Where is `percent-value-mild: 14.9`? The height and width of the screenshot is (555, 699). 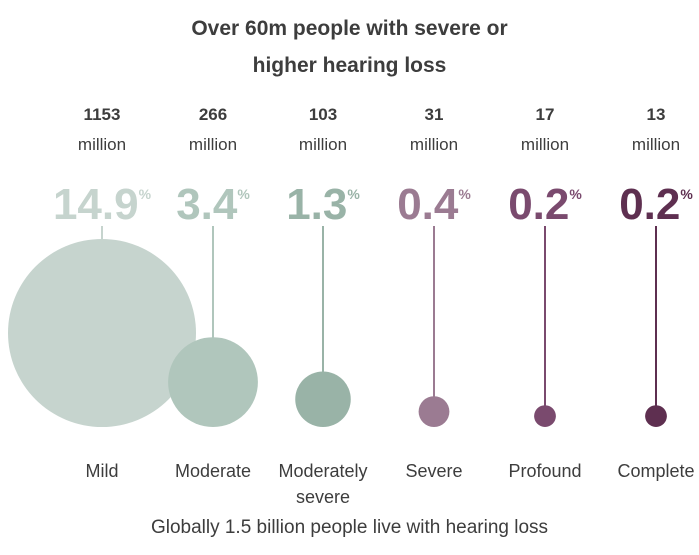
percent-value-mild: 14.9 is located at coordinates (96, 204).